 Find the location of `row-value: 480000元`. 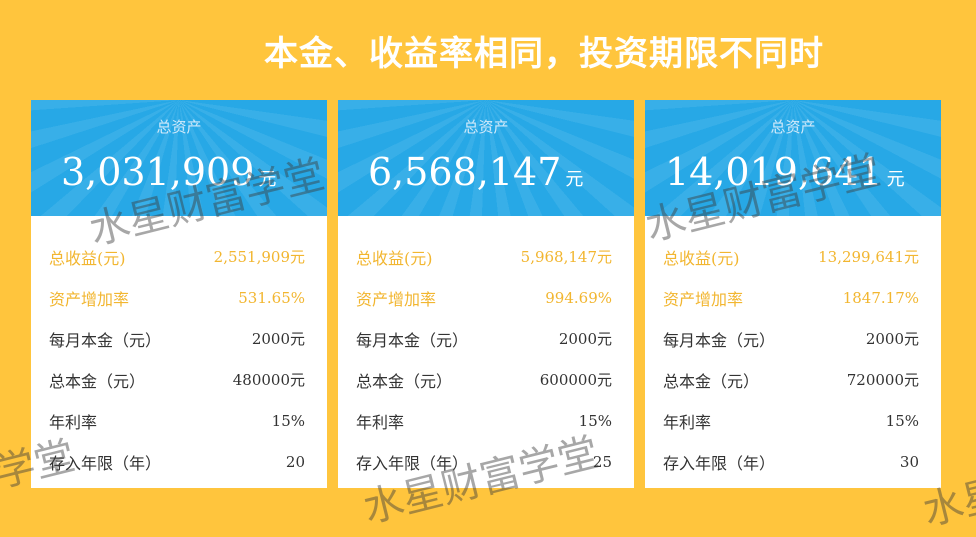

row-value: 480000元 is located at coordinates (268, 380).